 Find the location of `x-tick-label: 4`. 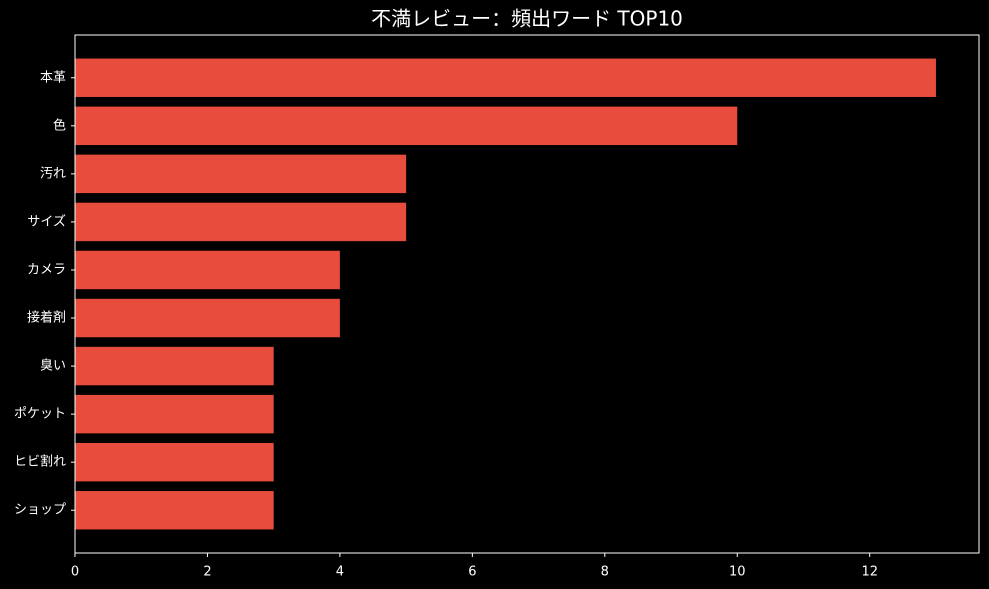

x-tick-label: 4 is located at coordinates (340, 572).